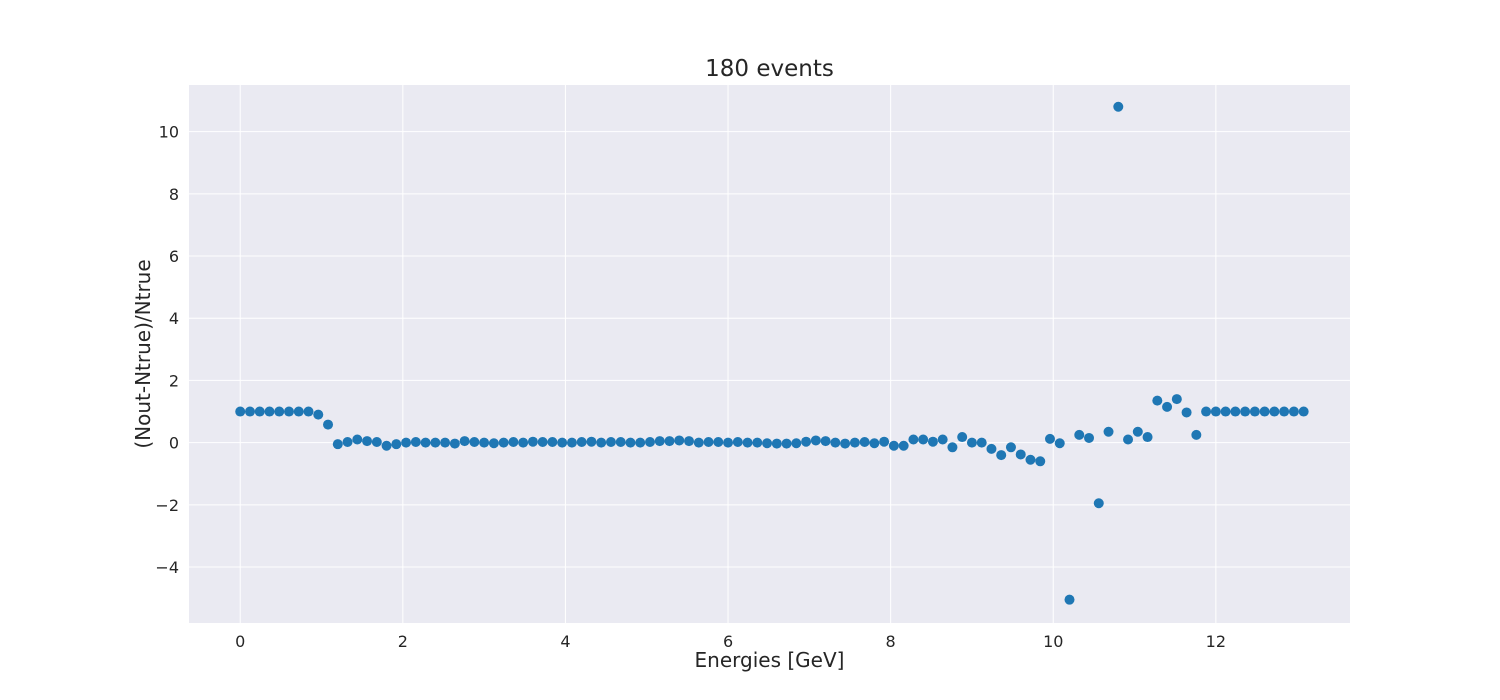  What do you see at coordinates (167, 505) in the screenshot?
I see `y-tick-label: −2` at bounding box center [167, 505].